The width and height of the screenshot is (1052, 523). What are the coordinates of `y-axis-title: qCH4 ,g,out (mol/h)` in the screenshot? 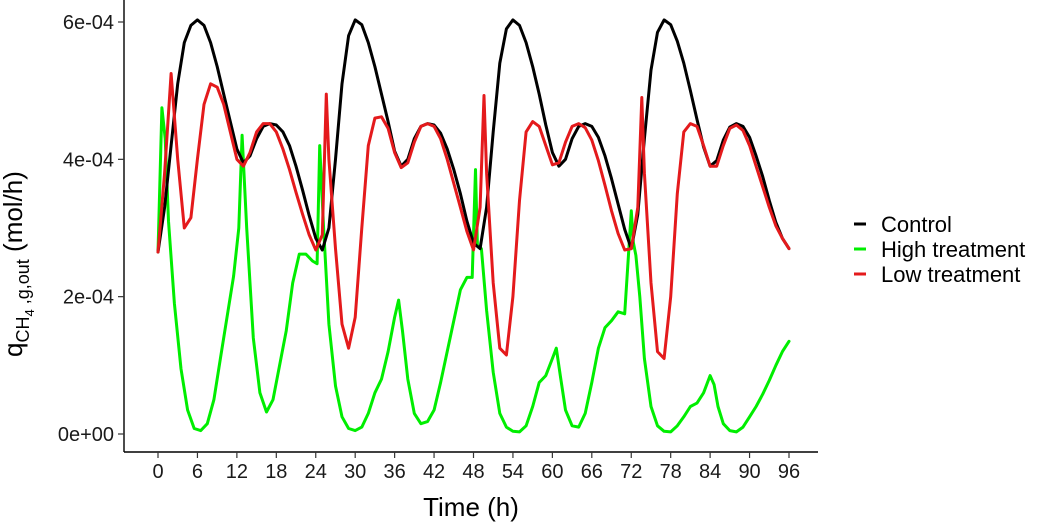 It's located at (18, 264).